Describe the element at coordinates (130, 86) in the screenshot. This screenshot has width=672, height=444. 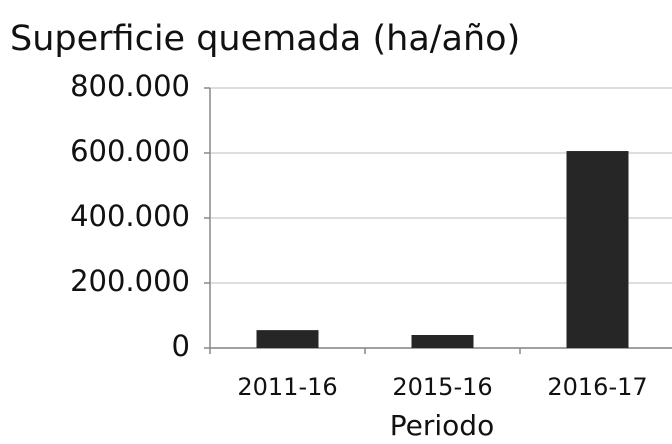
I see `y-tick-label: 800.000` at that location.